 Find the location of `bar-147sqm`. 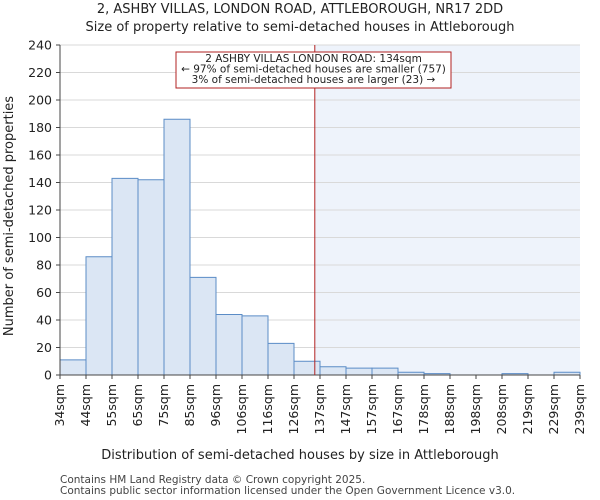

bar-147sqm is located at coordinates (359, 371).